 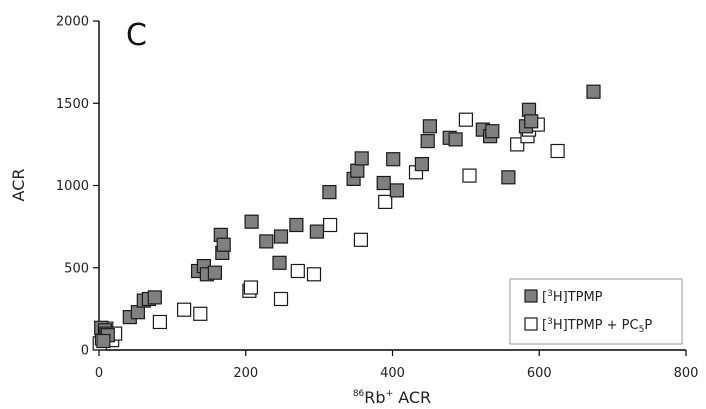 What do you see at coordinates (136, 35) in the screenshot?
I see `panel-label: C` at bounding box center [136, 35].